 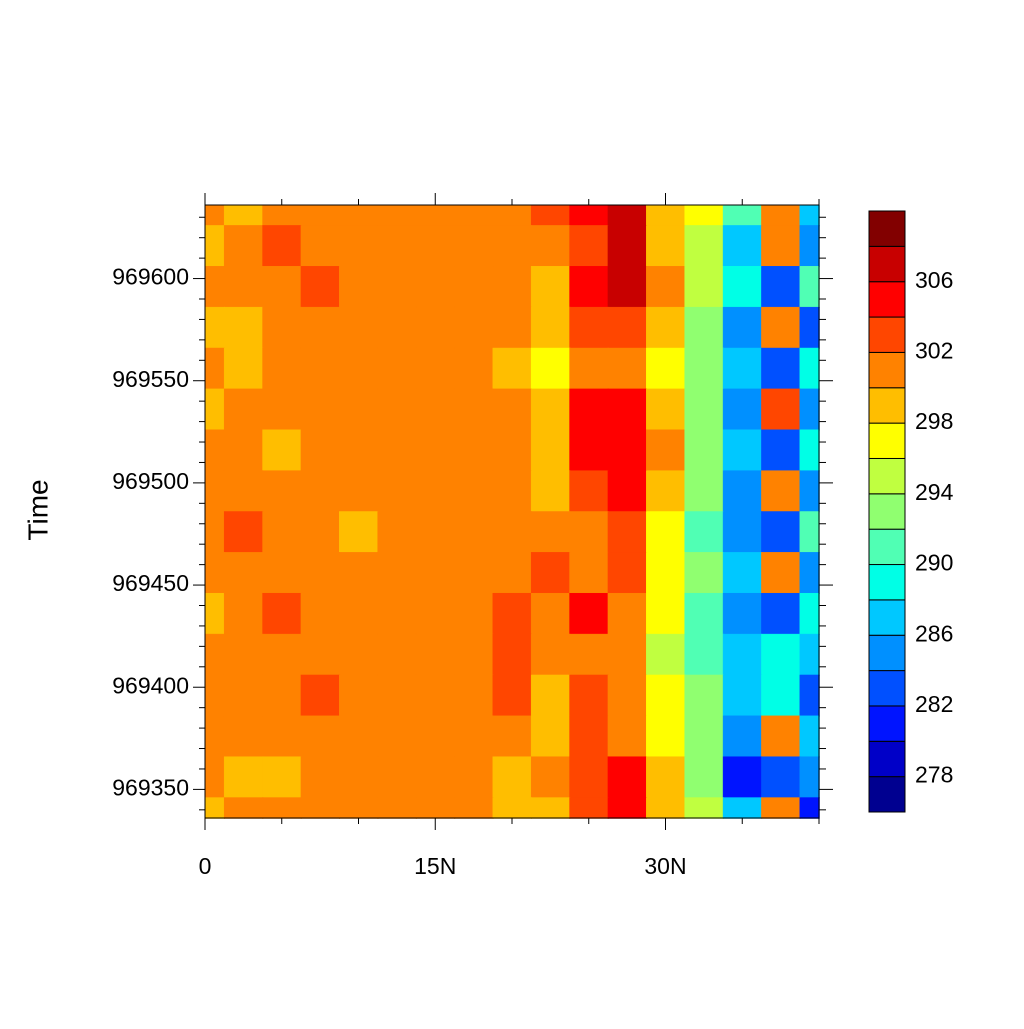 What do you see at coordinates (37, 509) in the screenshot?
I see `y-axis-label: Time` at bounding box center [37, 509].